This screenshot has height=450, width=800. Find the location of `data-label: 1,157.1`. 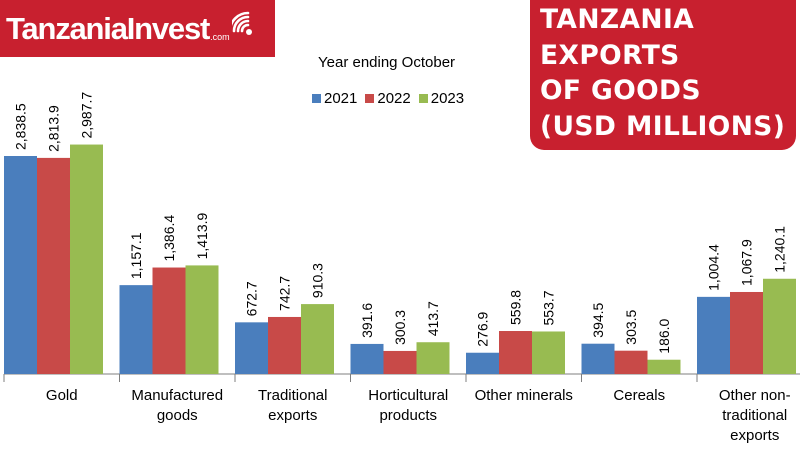

data-label: 1,157.1 is located at coordinates (136, 255).